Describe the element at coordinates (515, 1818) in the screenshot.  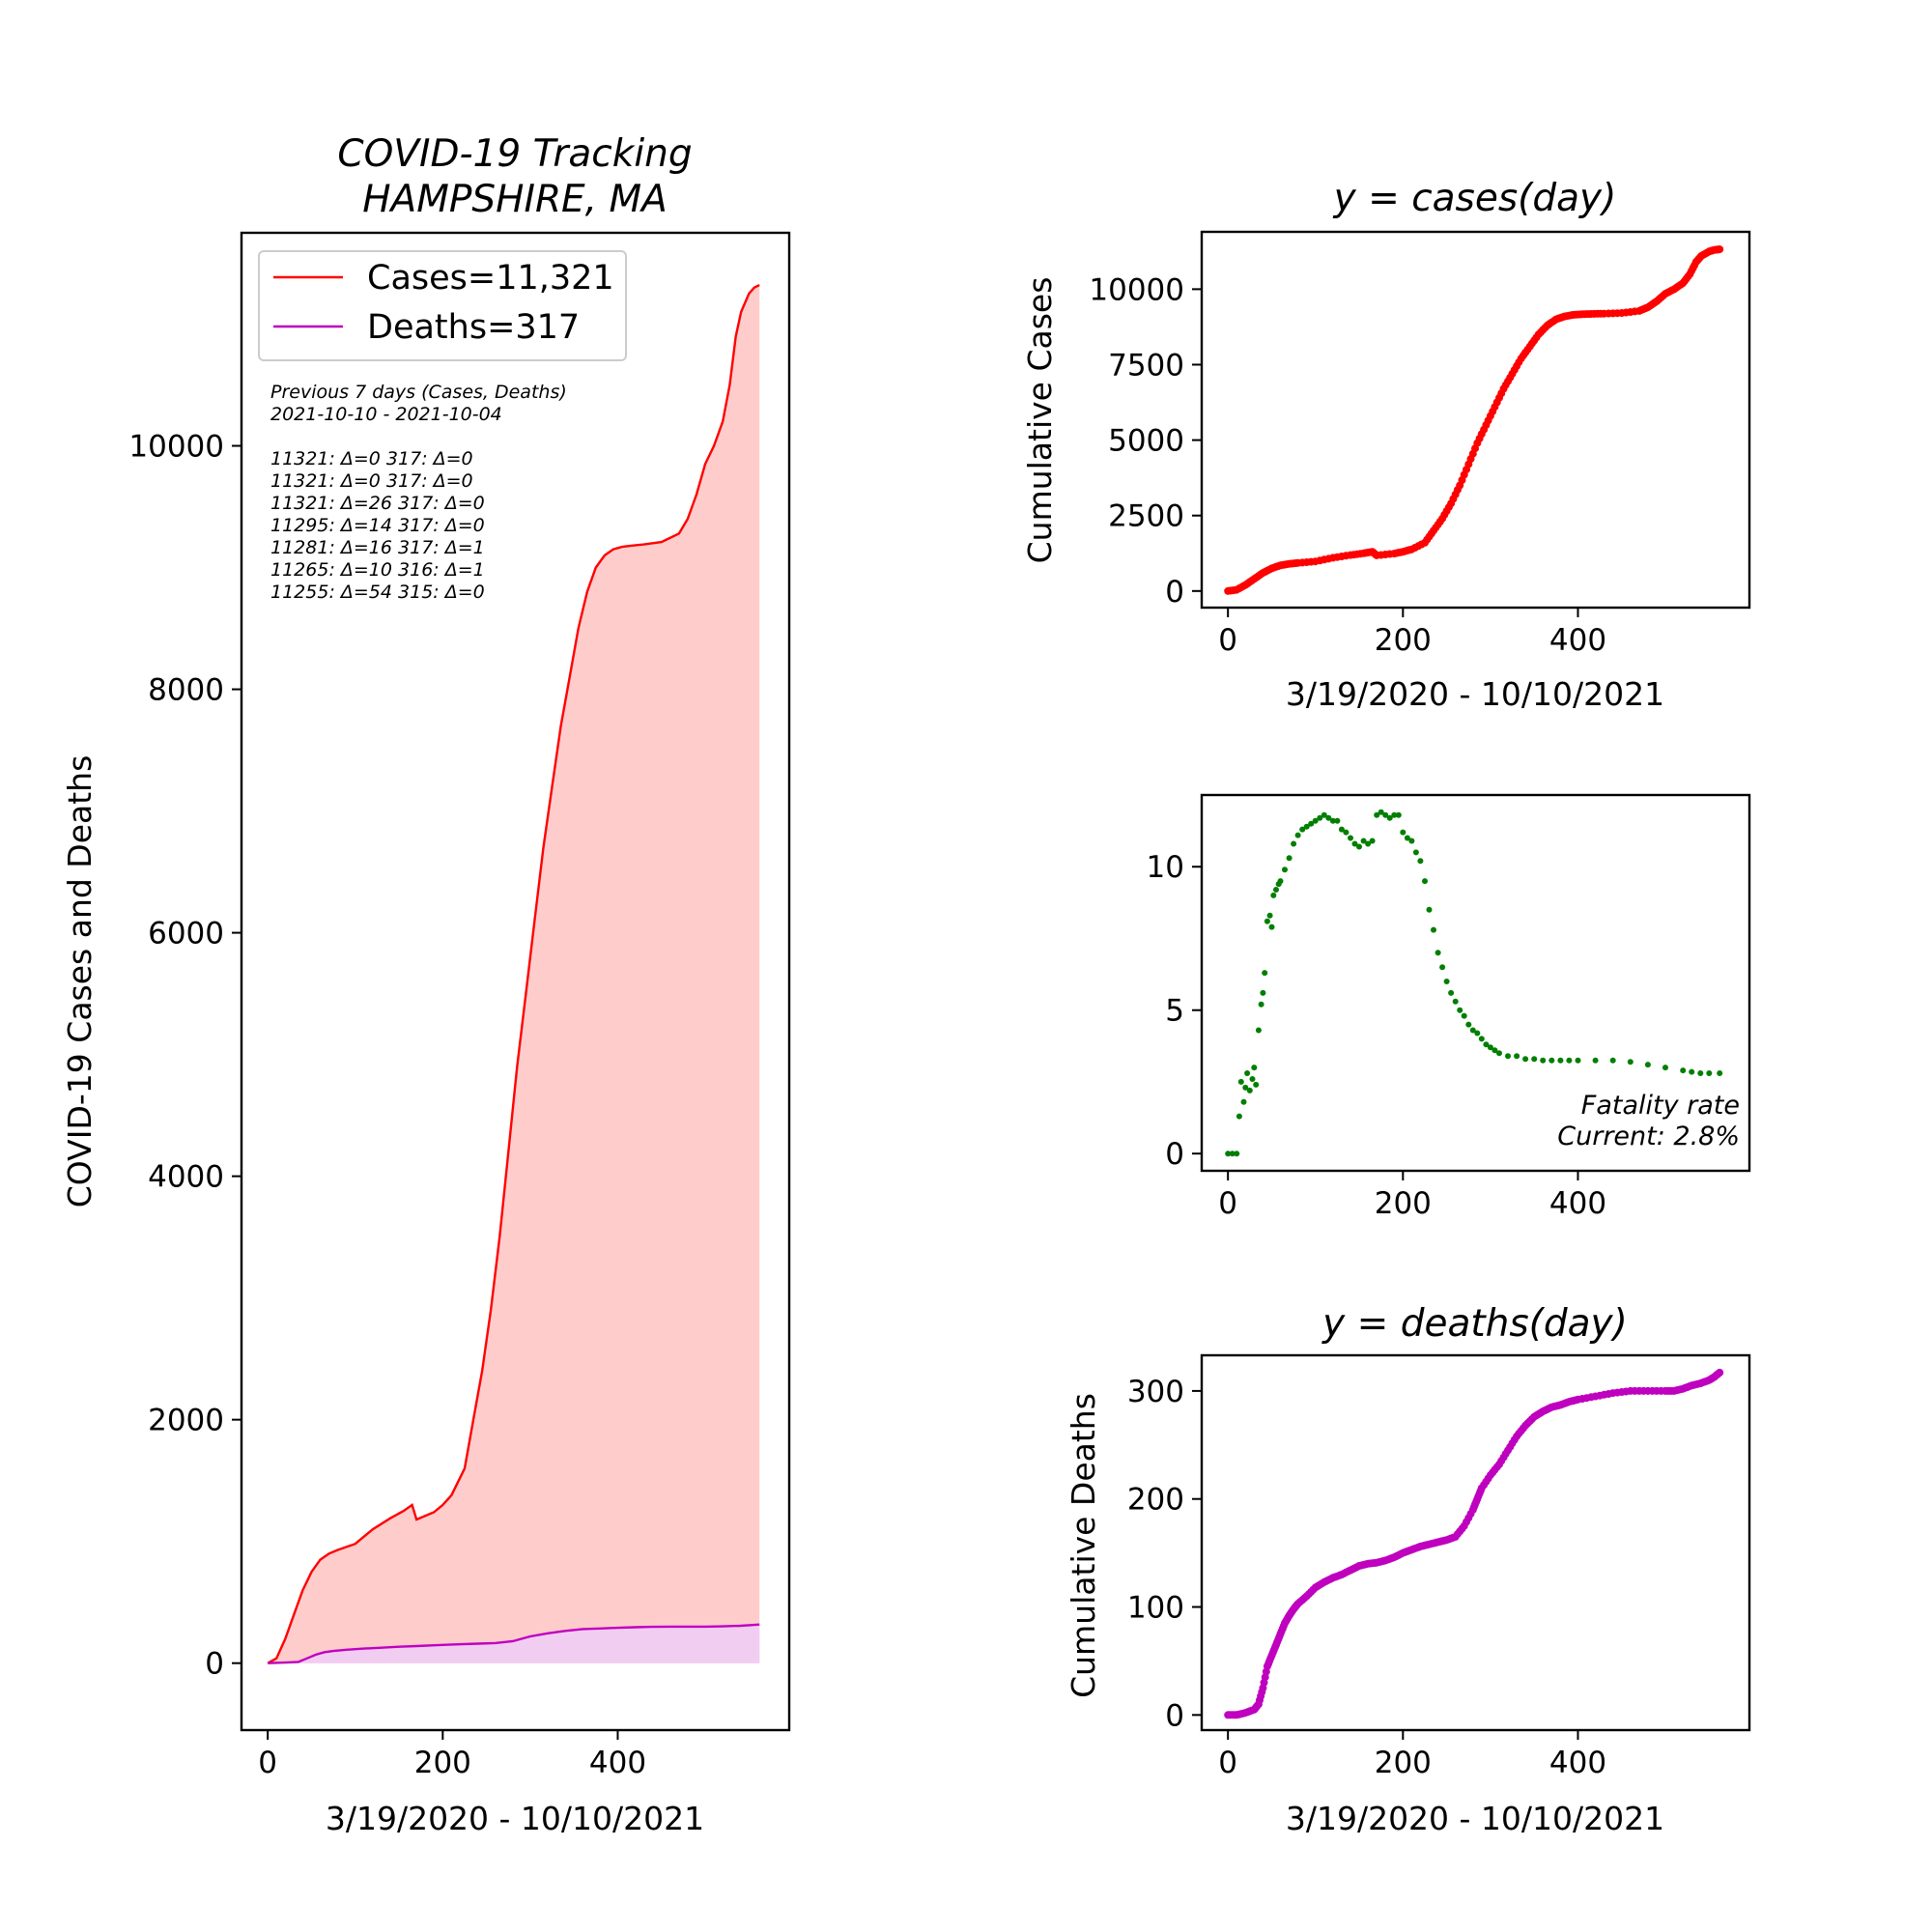
I see `main-x-axis-label: 3/19/2020 - 10/10/2021` at that location.